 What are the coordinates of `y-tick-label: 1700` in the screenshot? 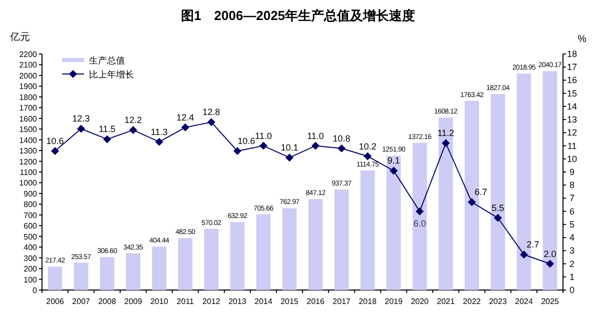 It's located at (28, 108).